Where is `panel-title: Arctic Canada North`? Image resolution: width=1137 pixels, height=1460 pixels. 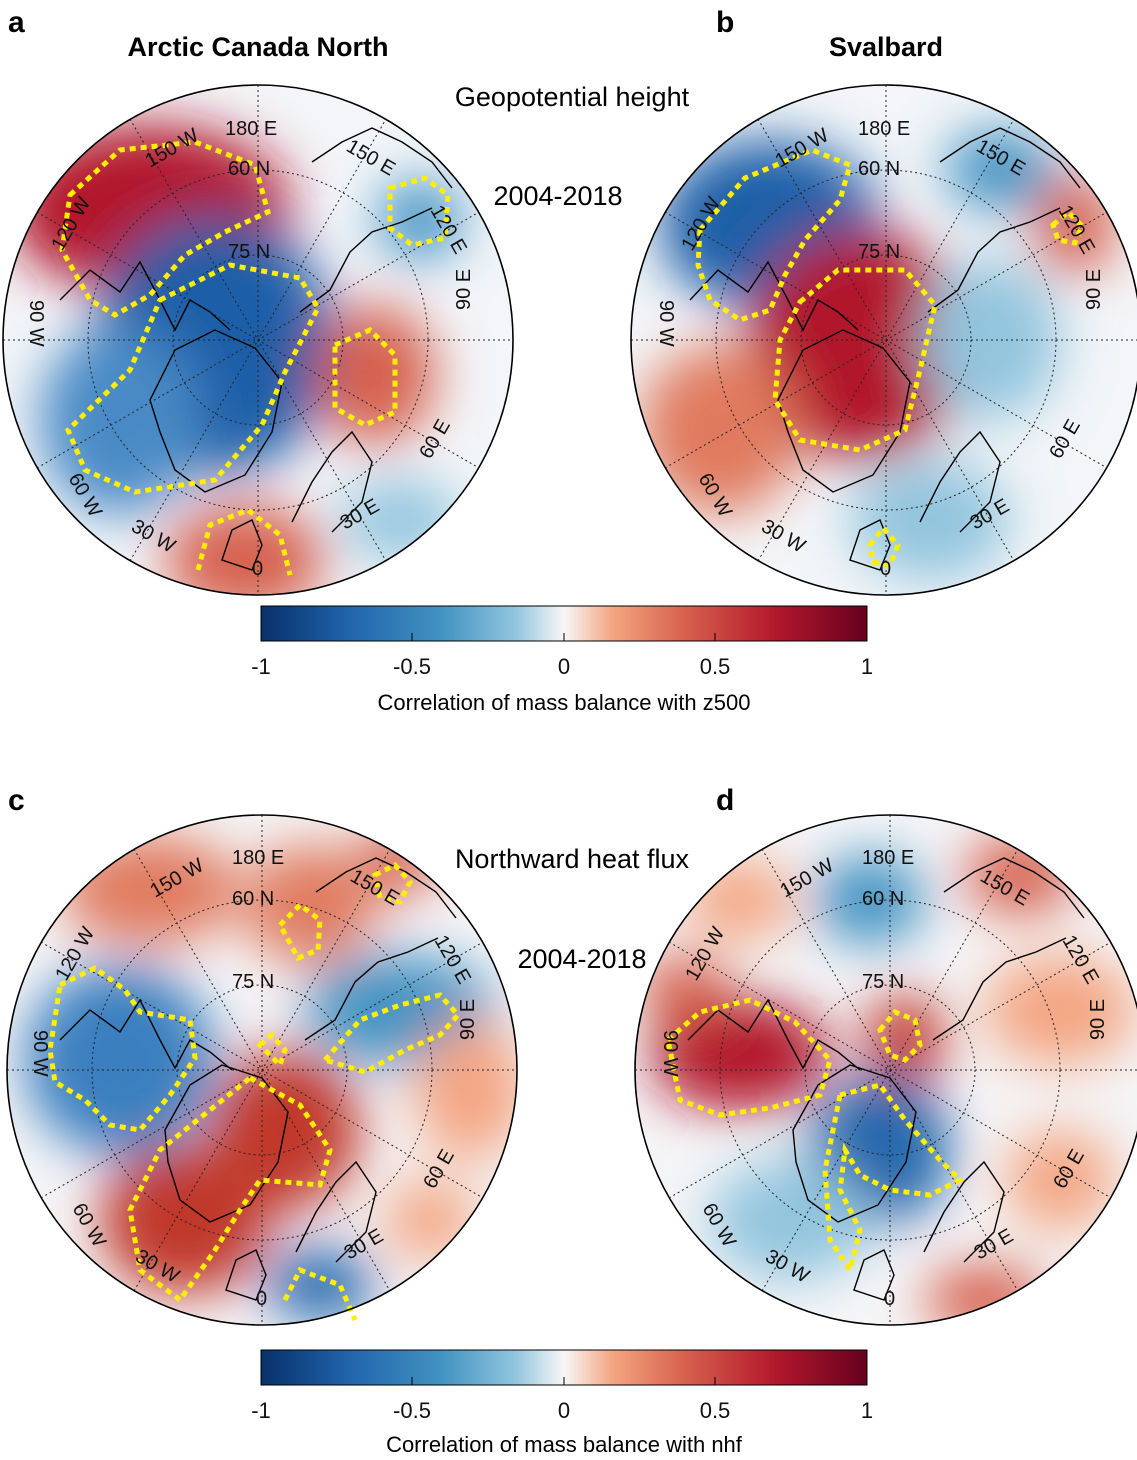
panel-title: Arctic Canada North is located at coordinates (257, 47).